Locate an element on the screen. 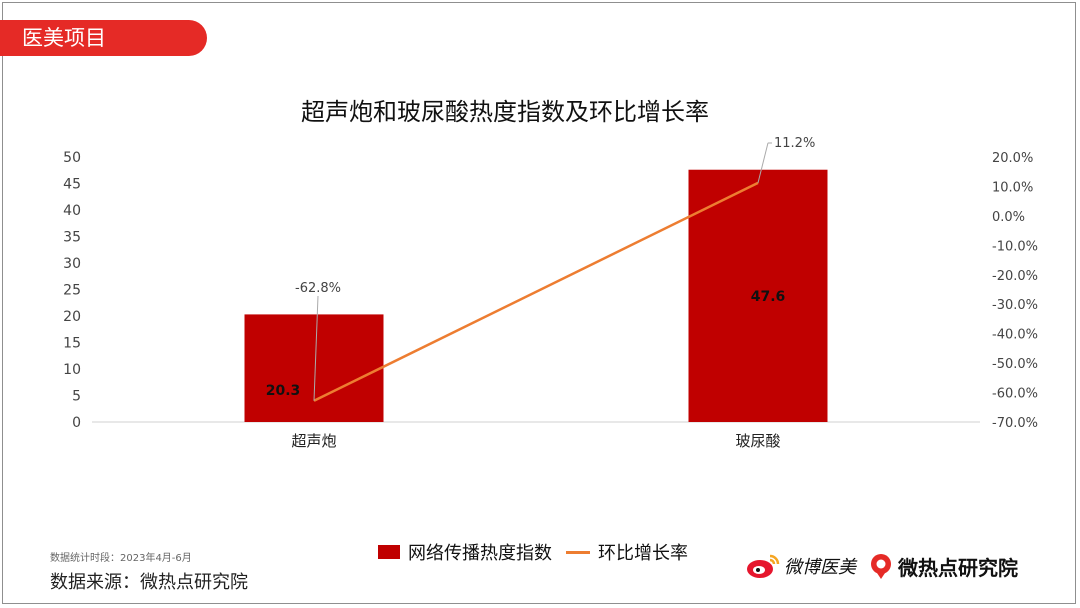  right-axis-tick-label: 20.0% is located at coordinates (1012, 158).